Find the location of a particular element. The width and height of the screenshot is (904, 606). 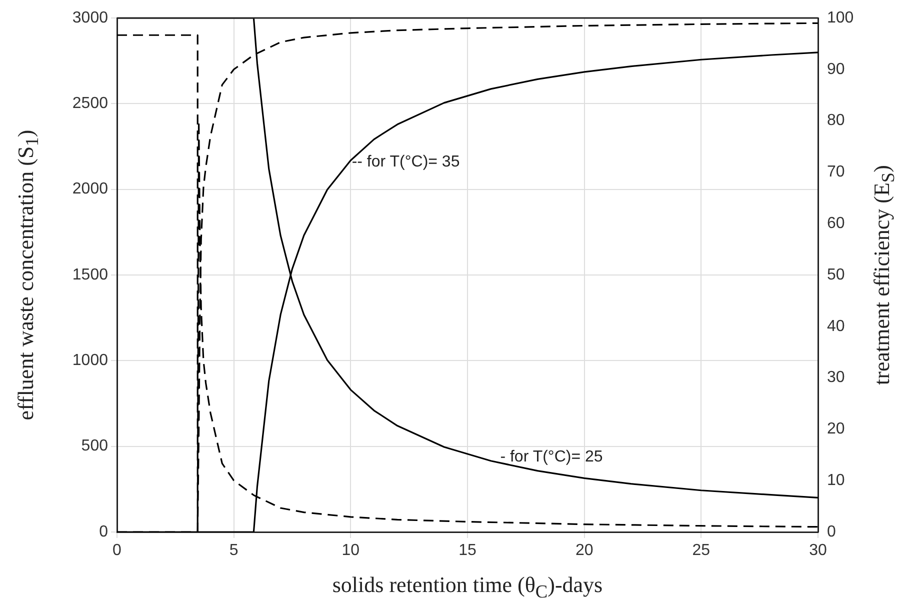

y2-tick-label: 80 is located at coordinates (836, 121).